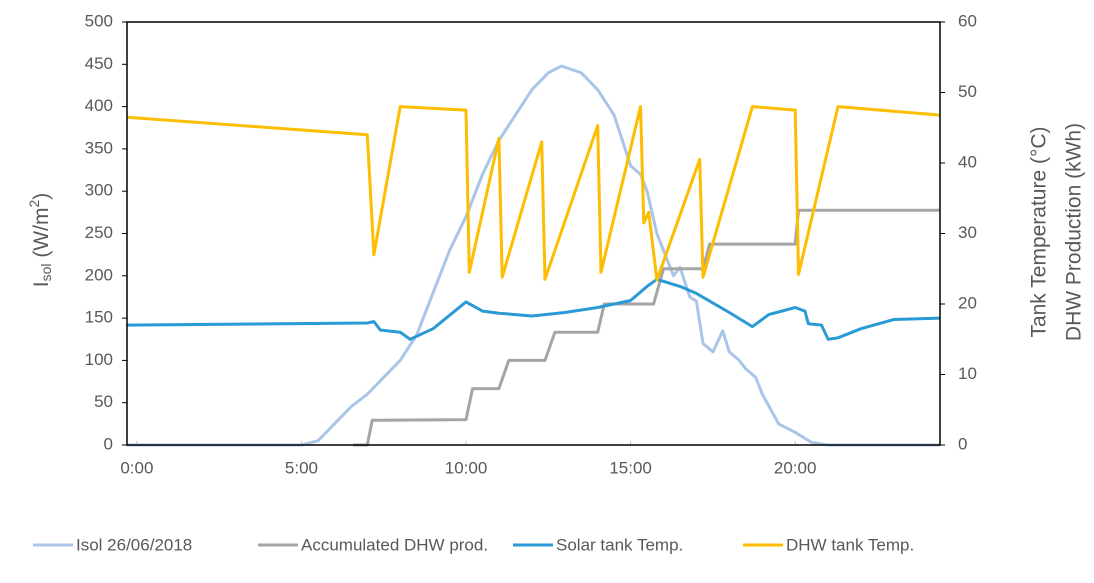 The image size is (1094, 583). What do you see at coordinates (134, 544) in the screenshot?
I see `legend-label: Isol 26/06/2018` at bounding box center [134, 544].